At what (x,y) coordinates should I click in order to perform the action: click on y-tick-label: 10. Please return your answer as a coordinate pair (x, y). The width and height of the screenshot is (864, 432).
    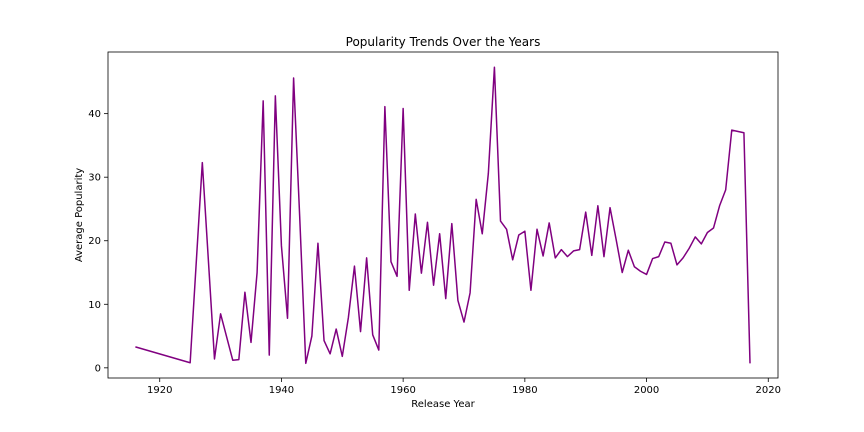
    Looking at the image, I should click on (94, 305).